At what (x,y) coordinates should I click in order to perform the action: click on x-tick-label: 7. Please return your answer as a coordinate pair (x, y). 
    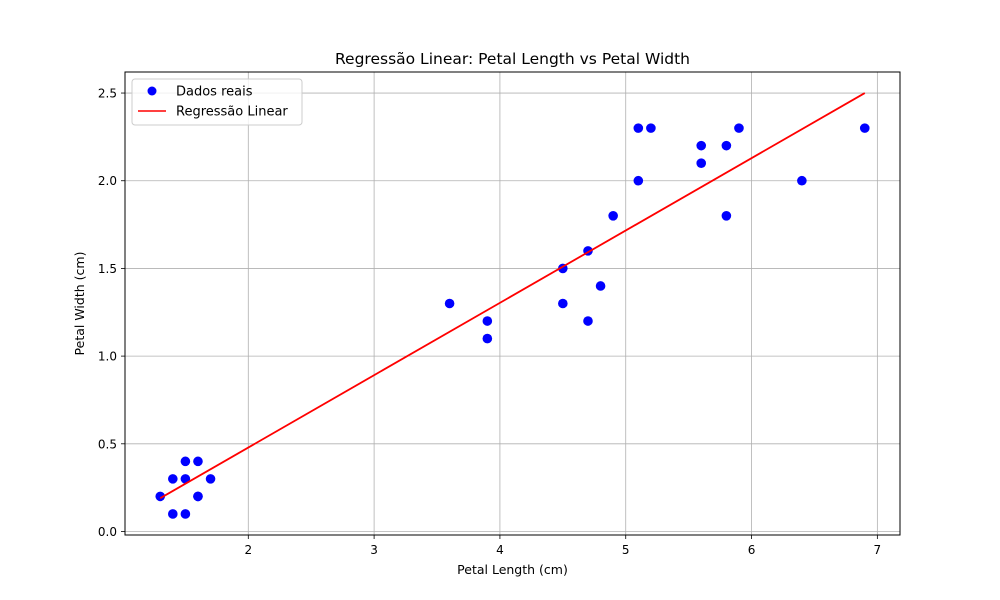
    Looking at the image, I should click on (878, 550).